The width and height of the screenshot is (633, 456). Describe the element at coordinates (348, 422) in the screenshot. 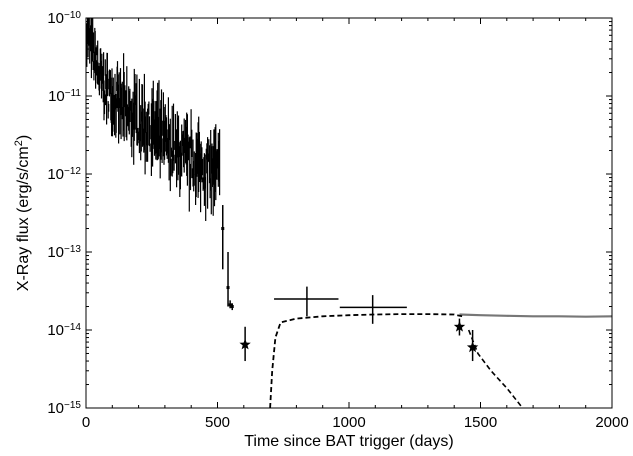

I see `x-tick-label-2: 1000` at that location.